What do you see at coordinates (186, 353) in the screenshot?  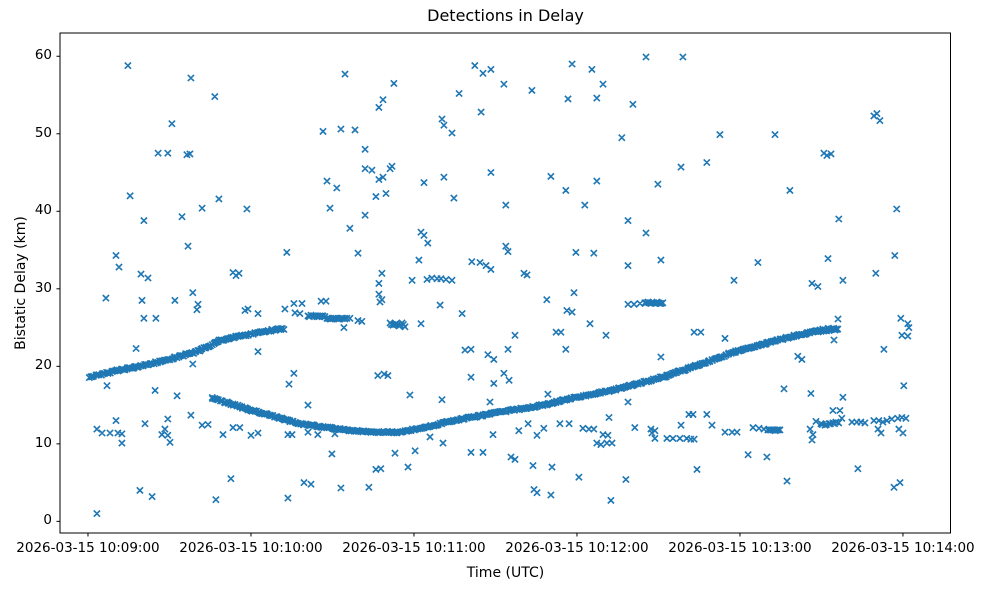 I see `scatter-series-track-a` at bounding box center [186, 353].